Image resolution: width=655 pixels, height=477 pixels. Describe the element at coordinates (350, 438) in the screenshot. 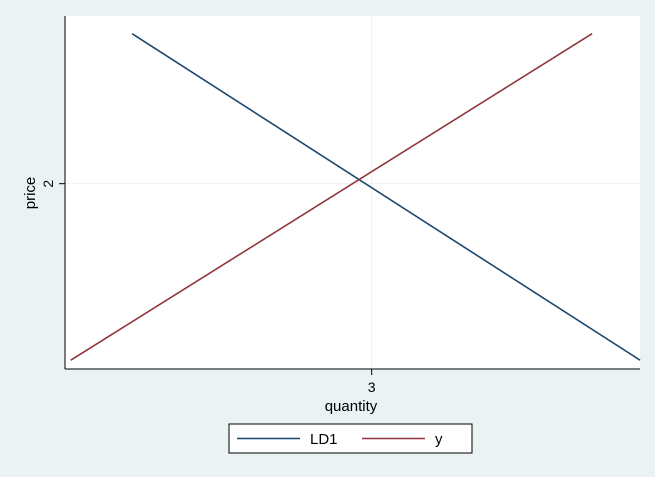

I see `legend: LD1 y` at that location.